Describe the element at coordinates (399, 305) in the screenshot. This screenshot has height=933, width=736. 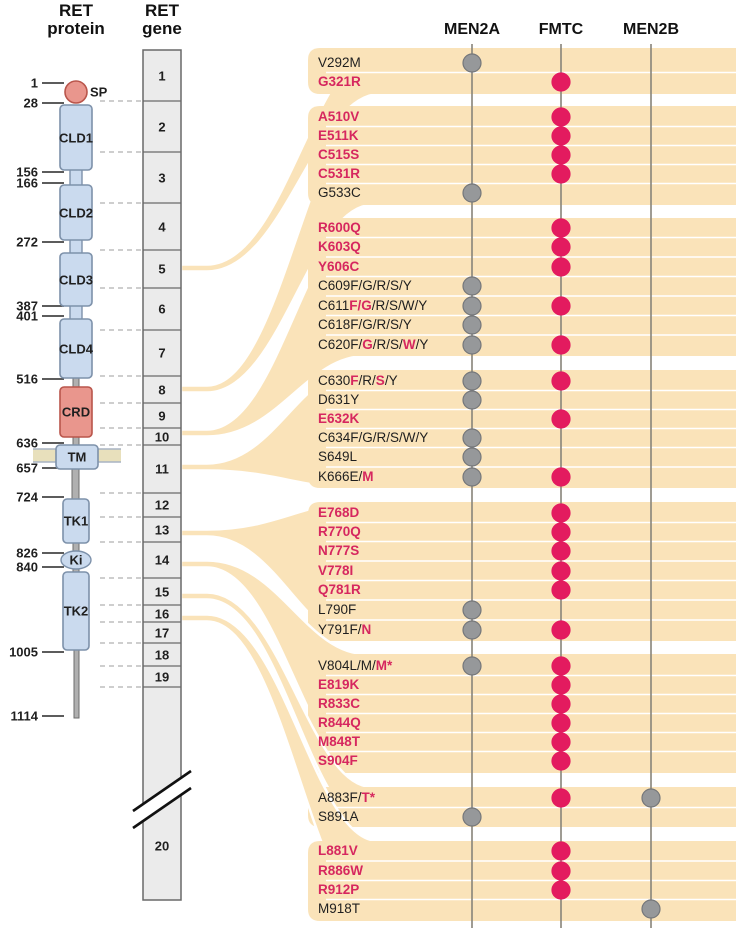
I see `mutation-label-segment: /R/S/W/Y` at that location.